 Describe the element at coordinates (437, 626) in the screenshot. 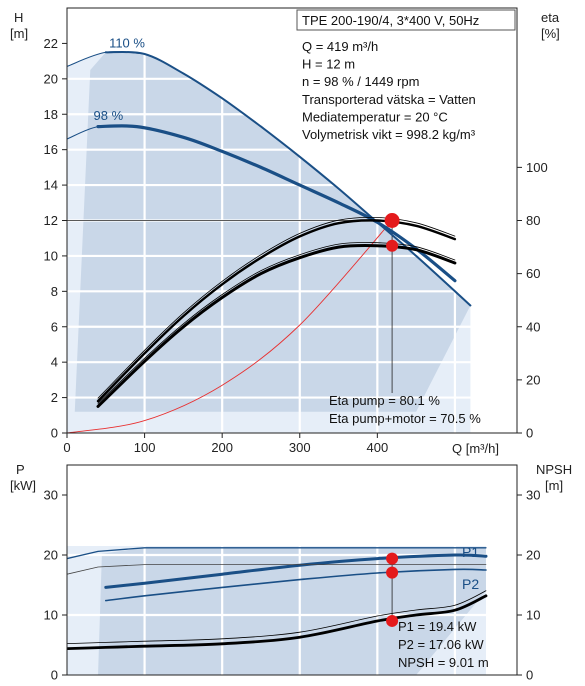

I see `op-label-bottom-1: P1 = 19.4 kW` at that location.